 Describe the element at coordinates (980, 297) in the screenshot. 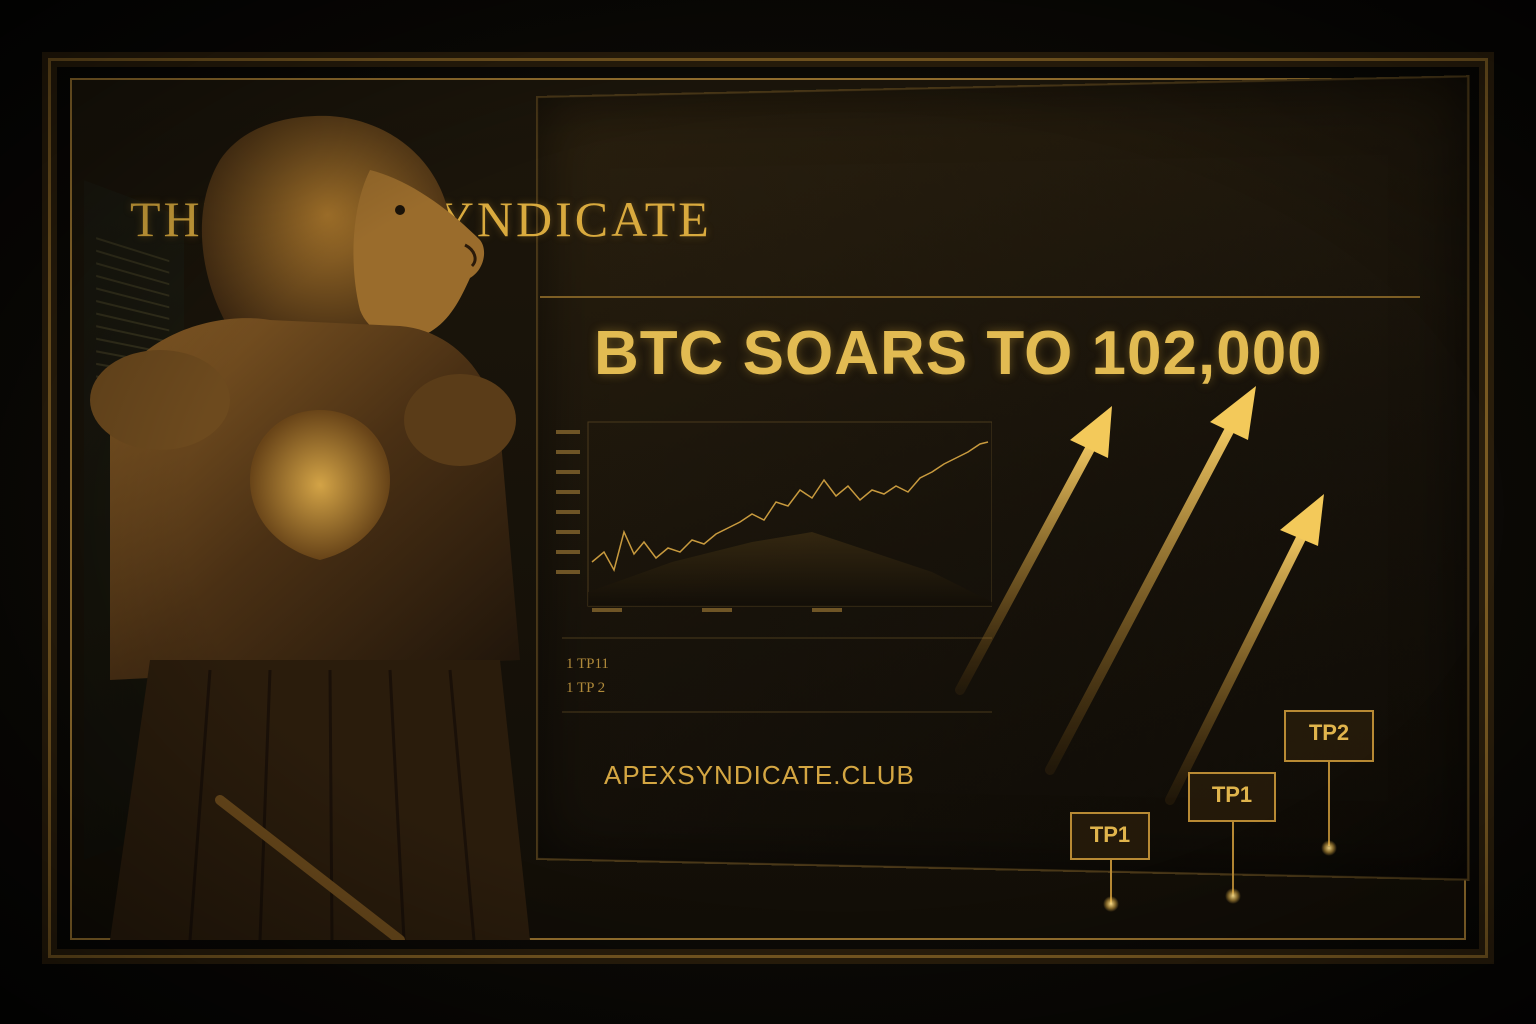

I see `title-divider` at that location.